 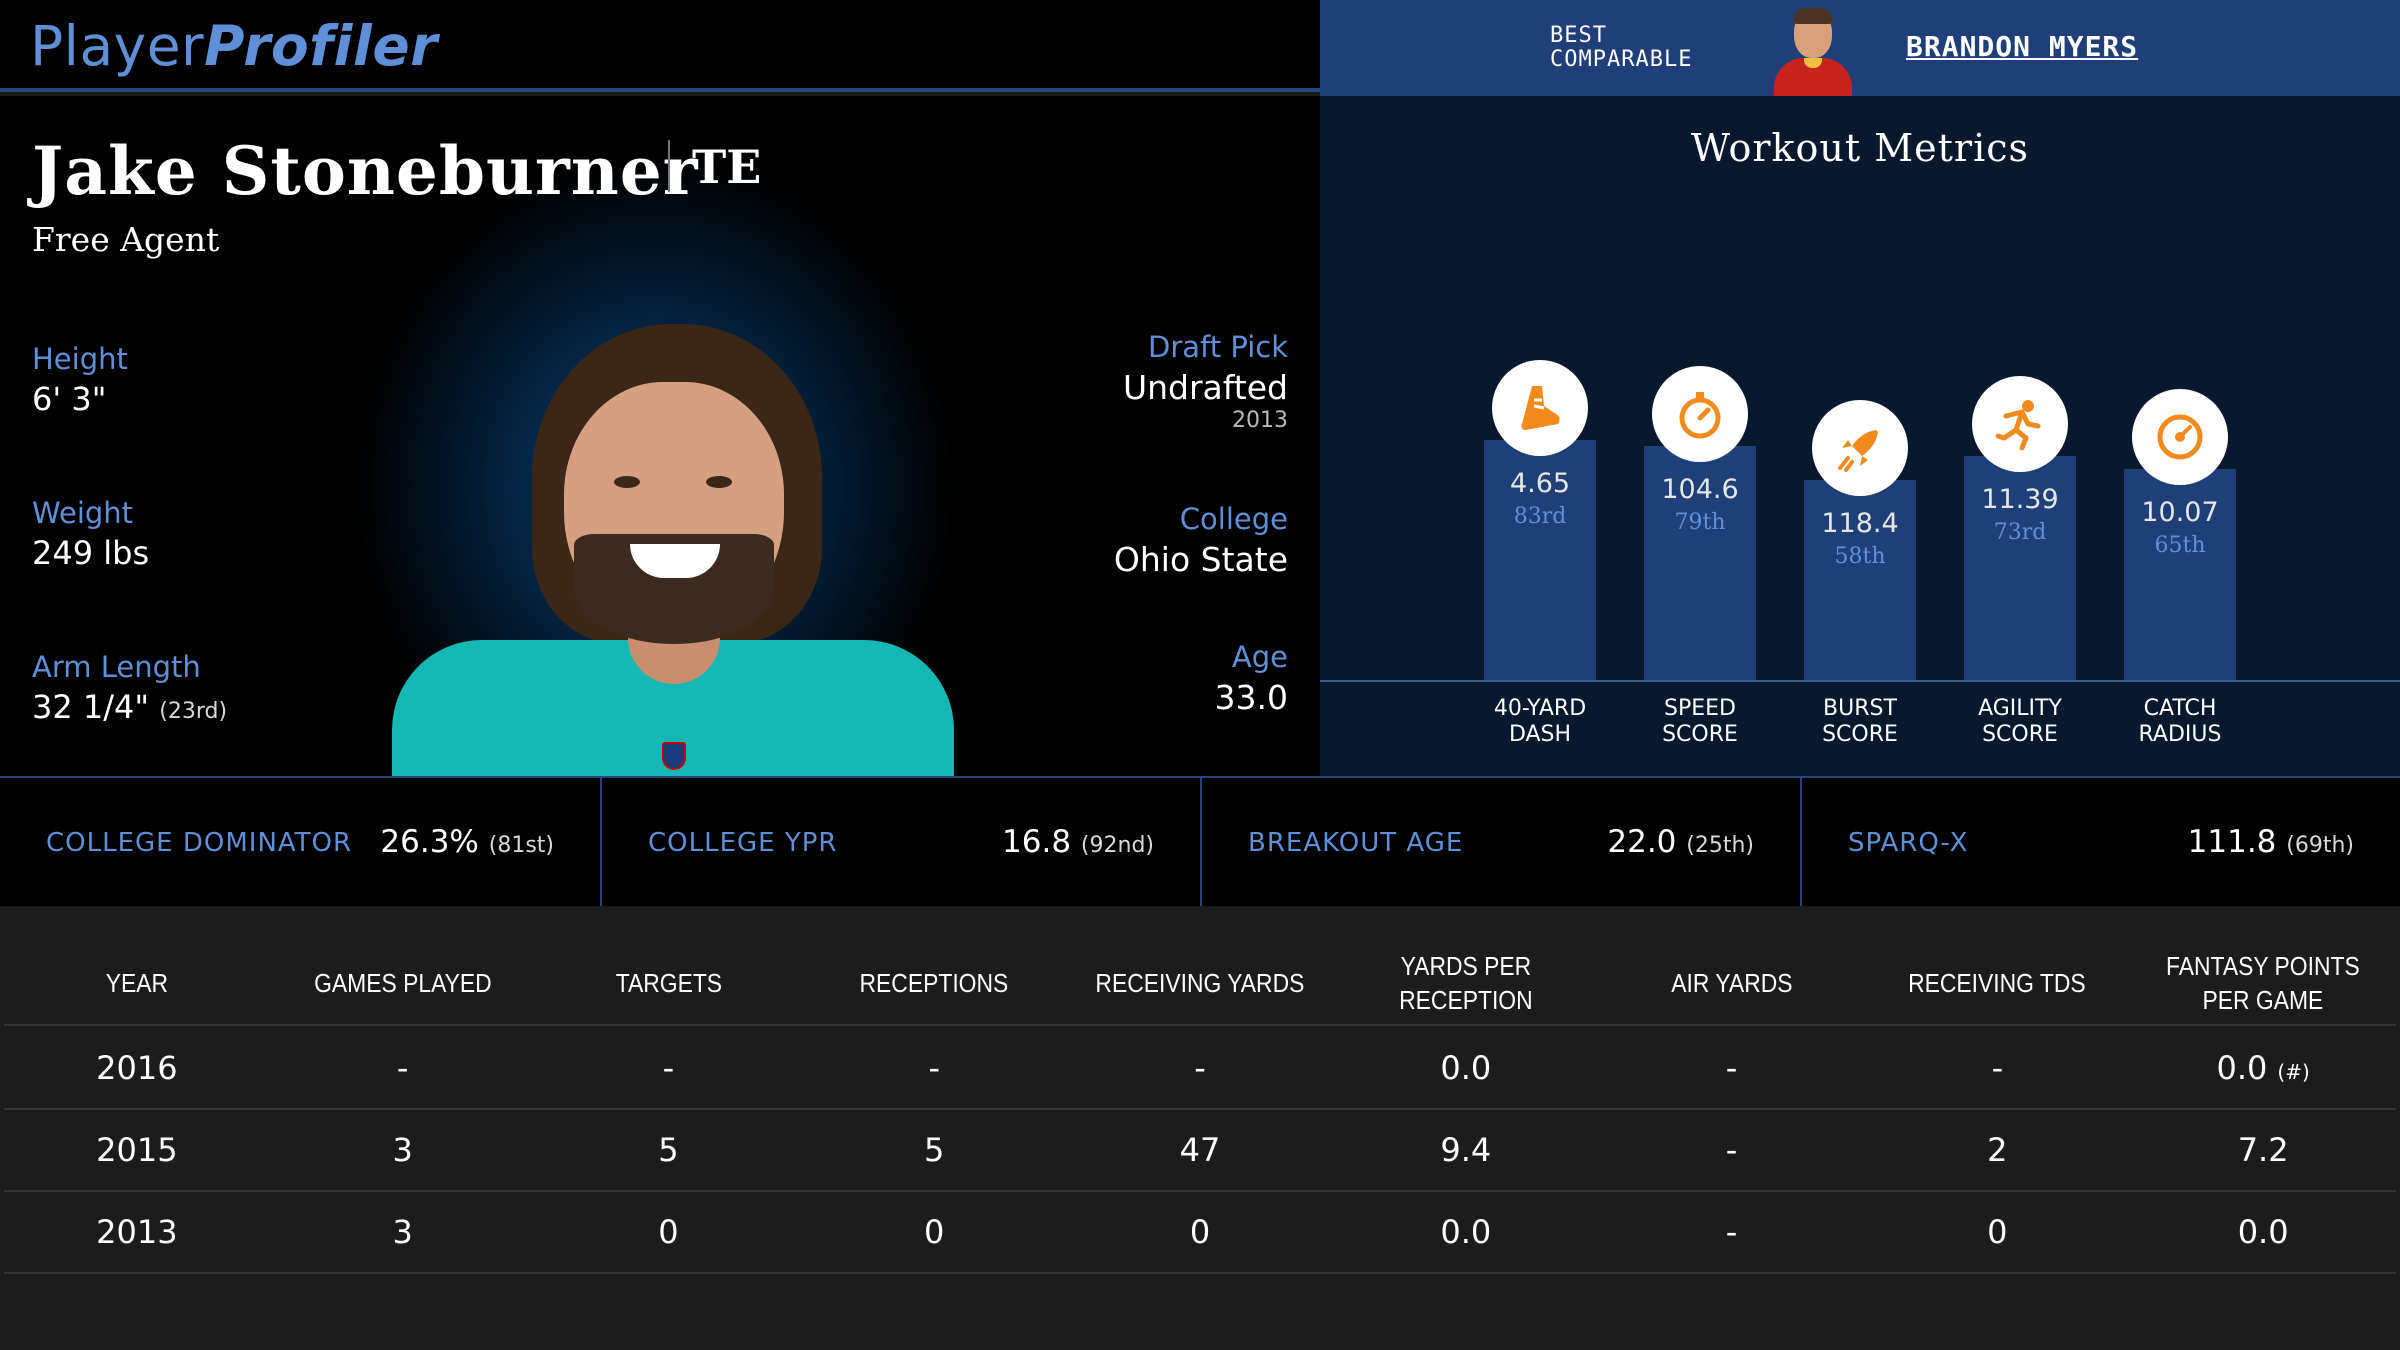 I want to click on metric-percentile: 73rd, so click(x=2020, y=532).